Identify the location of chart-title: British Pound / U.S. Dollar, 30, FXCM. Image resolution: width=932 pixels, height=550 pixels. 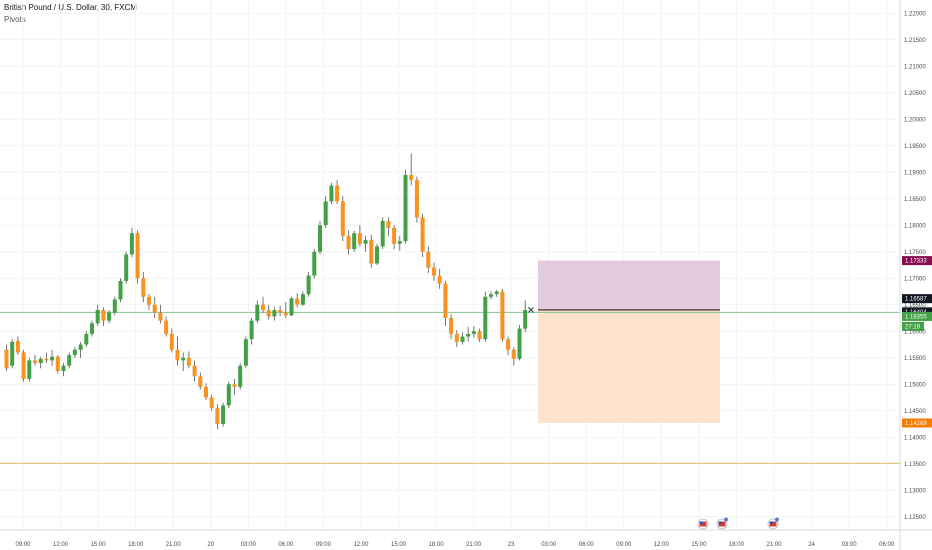
(70, 7).